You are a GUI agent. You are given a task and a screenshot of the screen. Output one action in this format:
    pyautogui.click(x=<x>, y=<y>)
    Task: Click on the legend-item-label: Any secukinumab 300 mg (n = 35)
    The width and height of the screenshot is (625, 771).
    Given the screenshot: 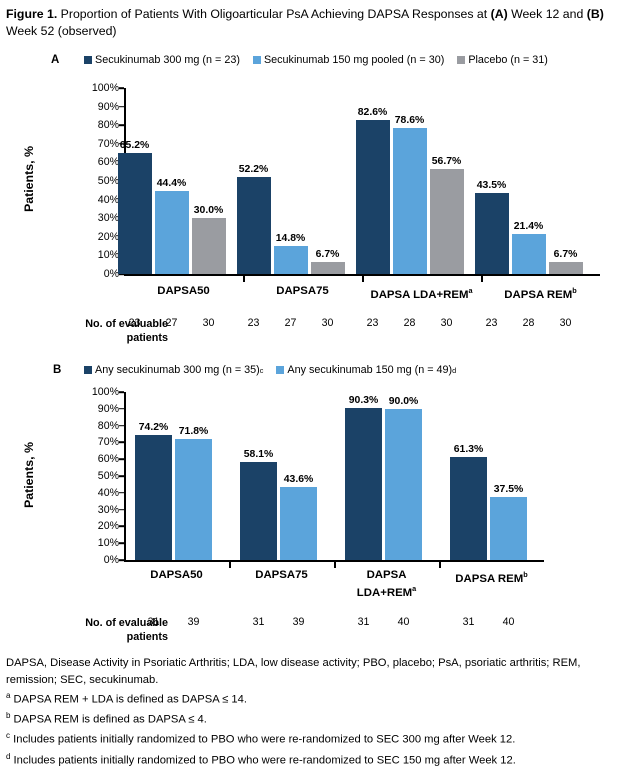 What is the action you would take?
    pyautogui.click(x=177, y=370)
    